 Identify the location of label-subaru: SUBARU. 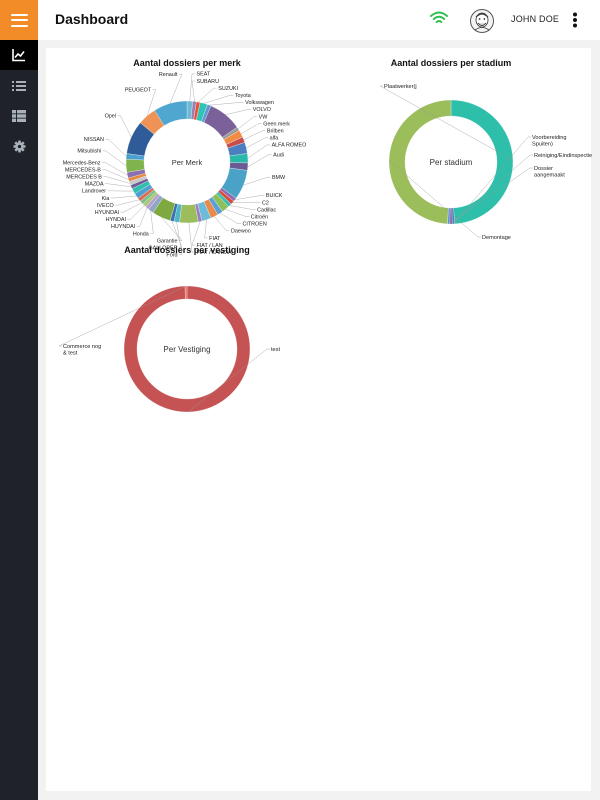
(208, 82).